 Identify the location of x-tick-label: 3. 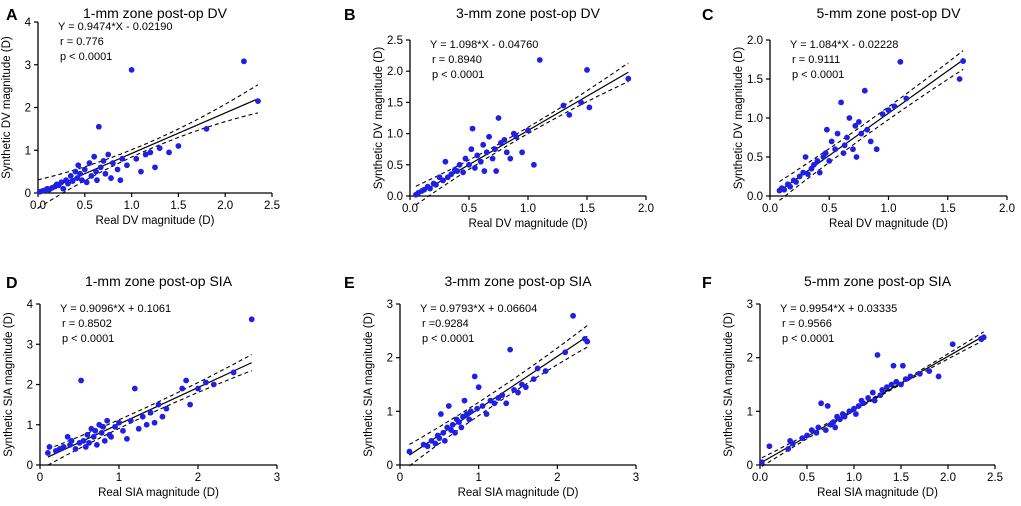
(636, 478).